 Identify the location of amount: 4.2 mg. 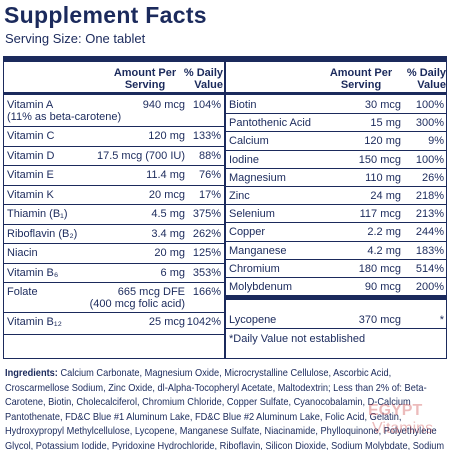
(384, 250).